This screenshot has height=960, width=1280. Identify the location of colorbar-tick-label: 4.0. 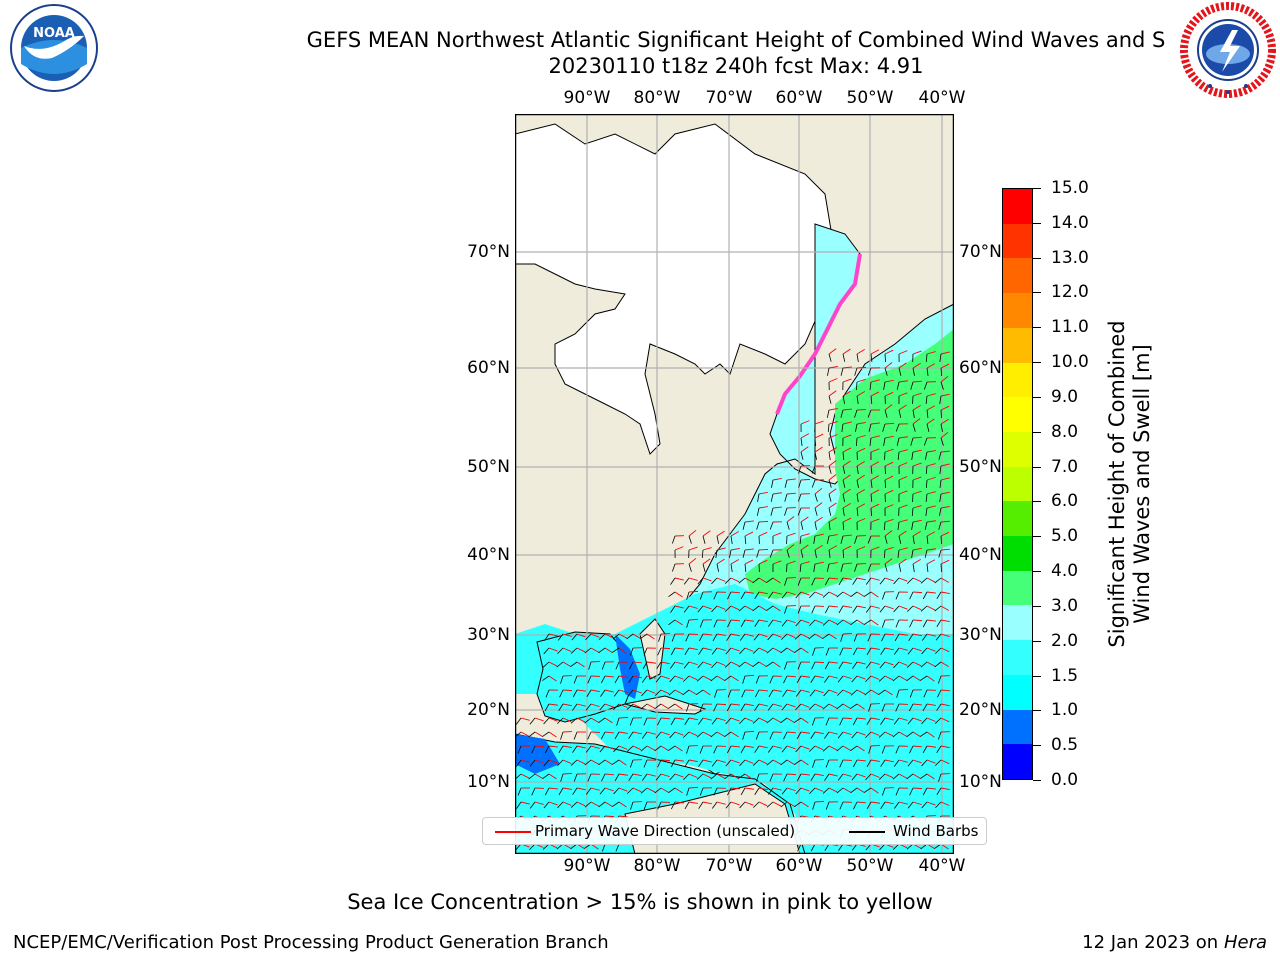
(1065, 571).